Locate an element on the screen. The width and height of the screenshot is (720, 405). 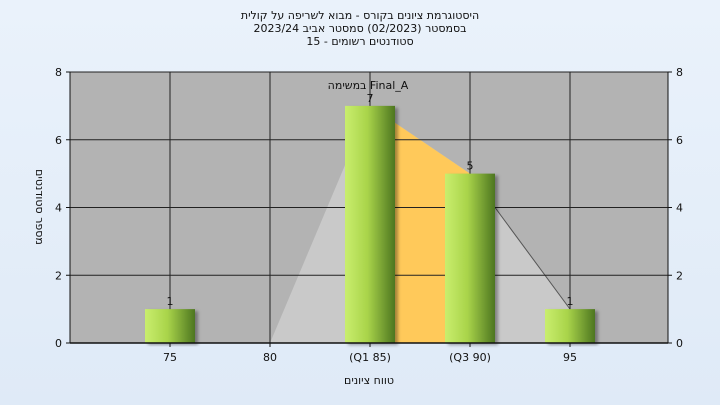
data-label-0: 1 is located at coordinates (170, 301).